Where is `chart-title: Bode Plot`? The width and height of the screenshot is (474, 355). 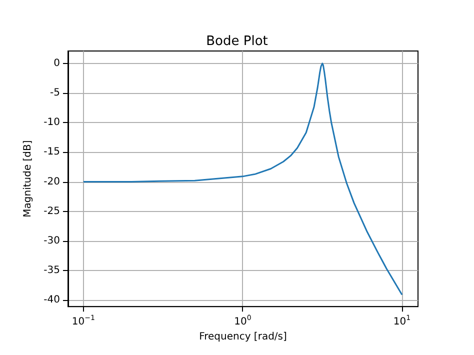
chart-title: Bode Plot is located at coordinates (237, 41).